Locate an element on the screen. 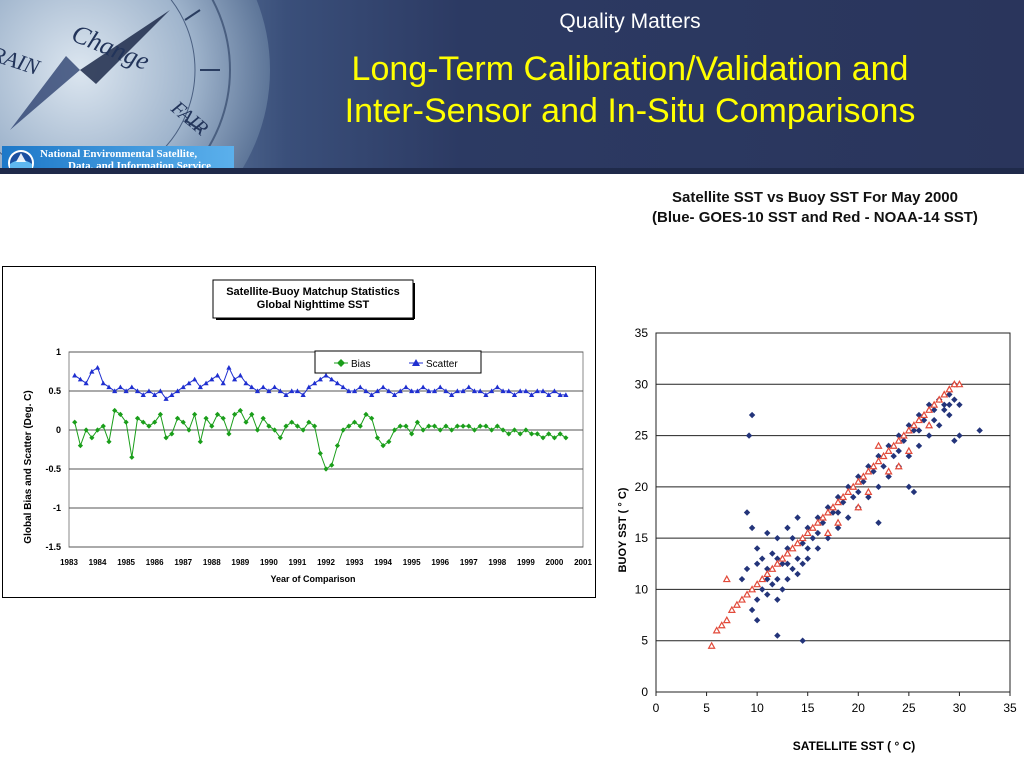  organization-name-line-1: National Environmental Satellite, is located at coordinates (119, 154).